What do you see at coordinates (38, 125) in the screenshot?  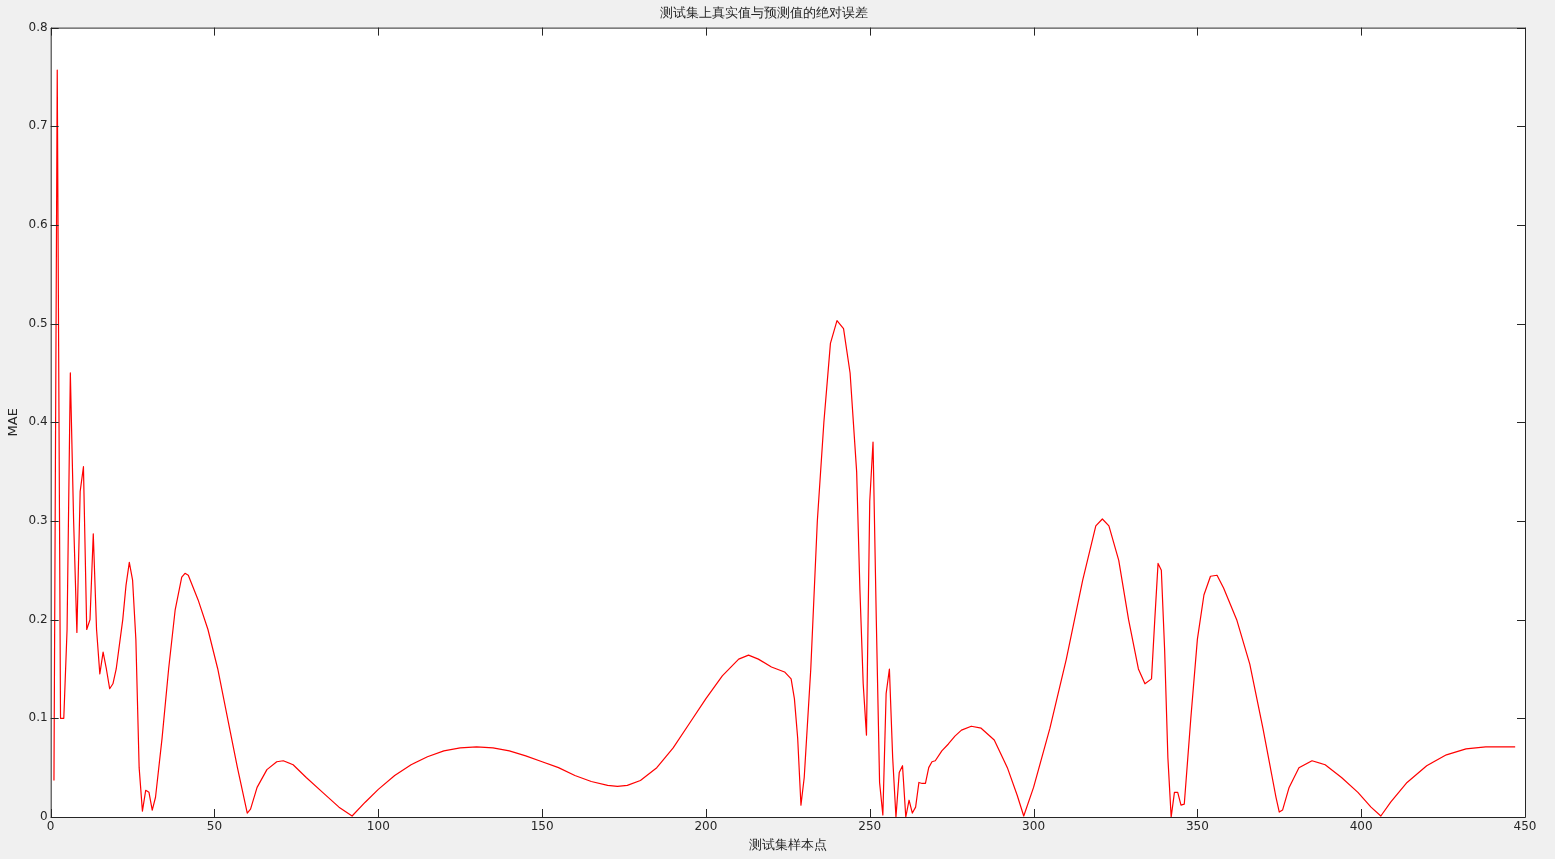 I see `y-tick-label: 0.7` at bounding box center [38, 125].